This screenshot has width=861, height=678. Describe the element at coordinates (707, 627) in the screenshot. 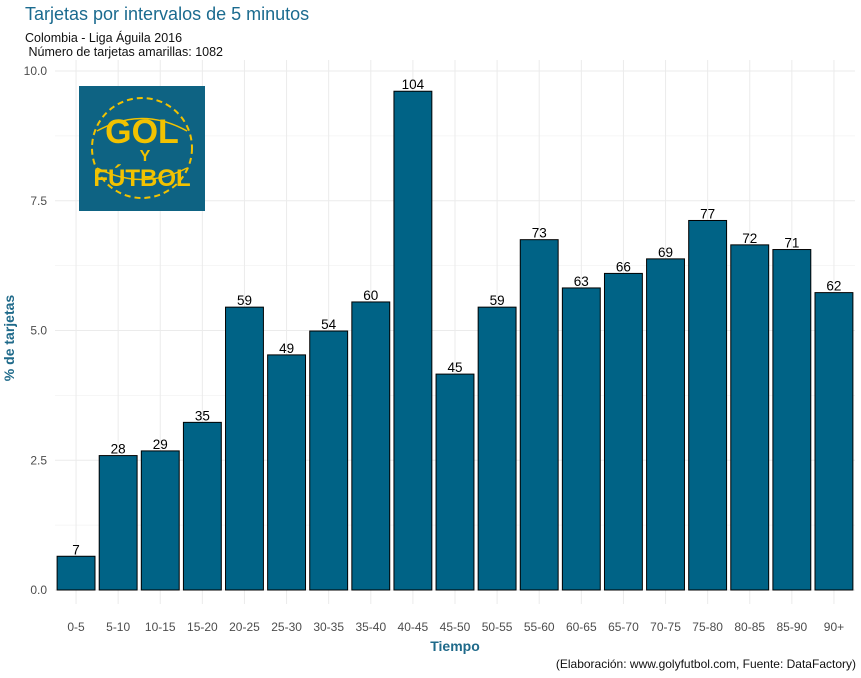

I see `x-tick-label: 75-80` at that location.